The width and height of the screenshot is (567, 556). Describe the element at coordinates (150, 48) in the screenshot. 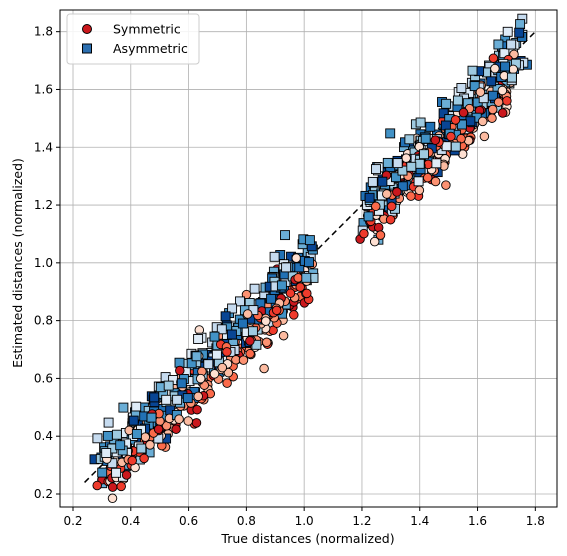

I see `legend-asymmetric-label: Asymmetric` at that location.